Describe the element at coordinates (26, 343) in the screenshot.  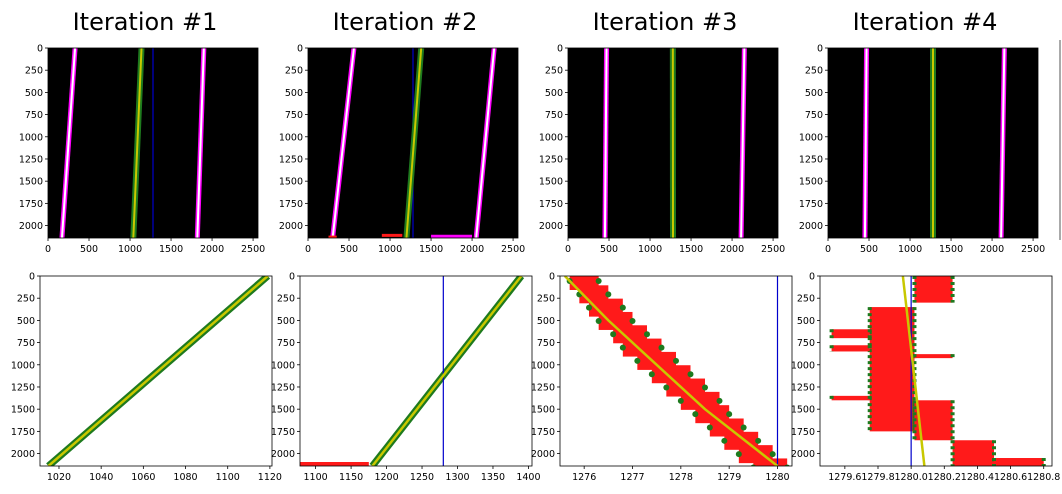
I see `y-tick-label: 750` at that location.